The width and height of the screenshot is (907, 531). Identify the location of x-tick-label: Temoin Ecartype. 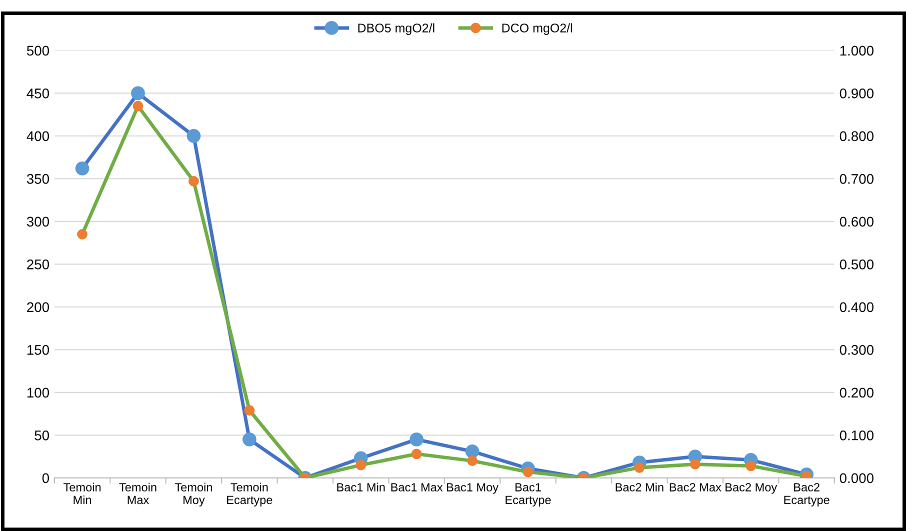
(249, 494).